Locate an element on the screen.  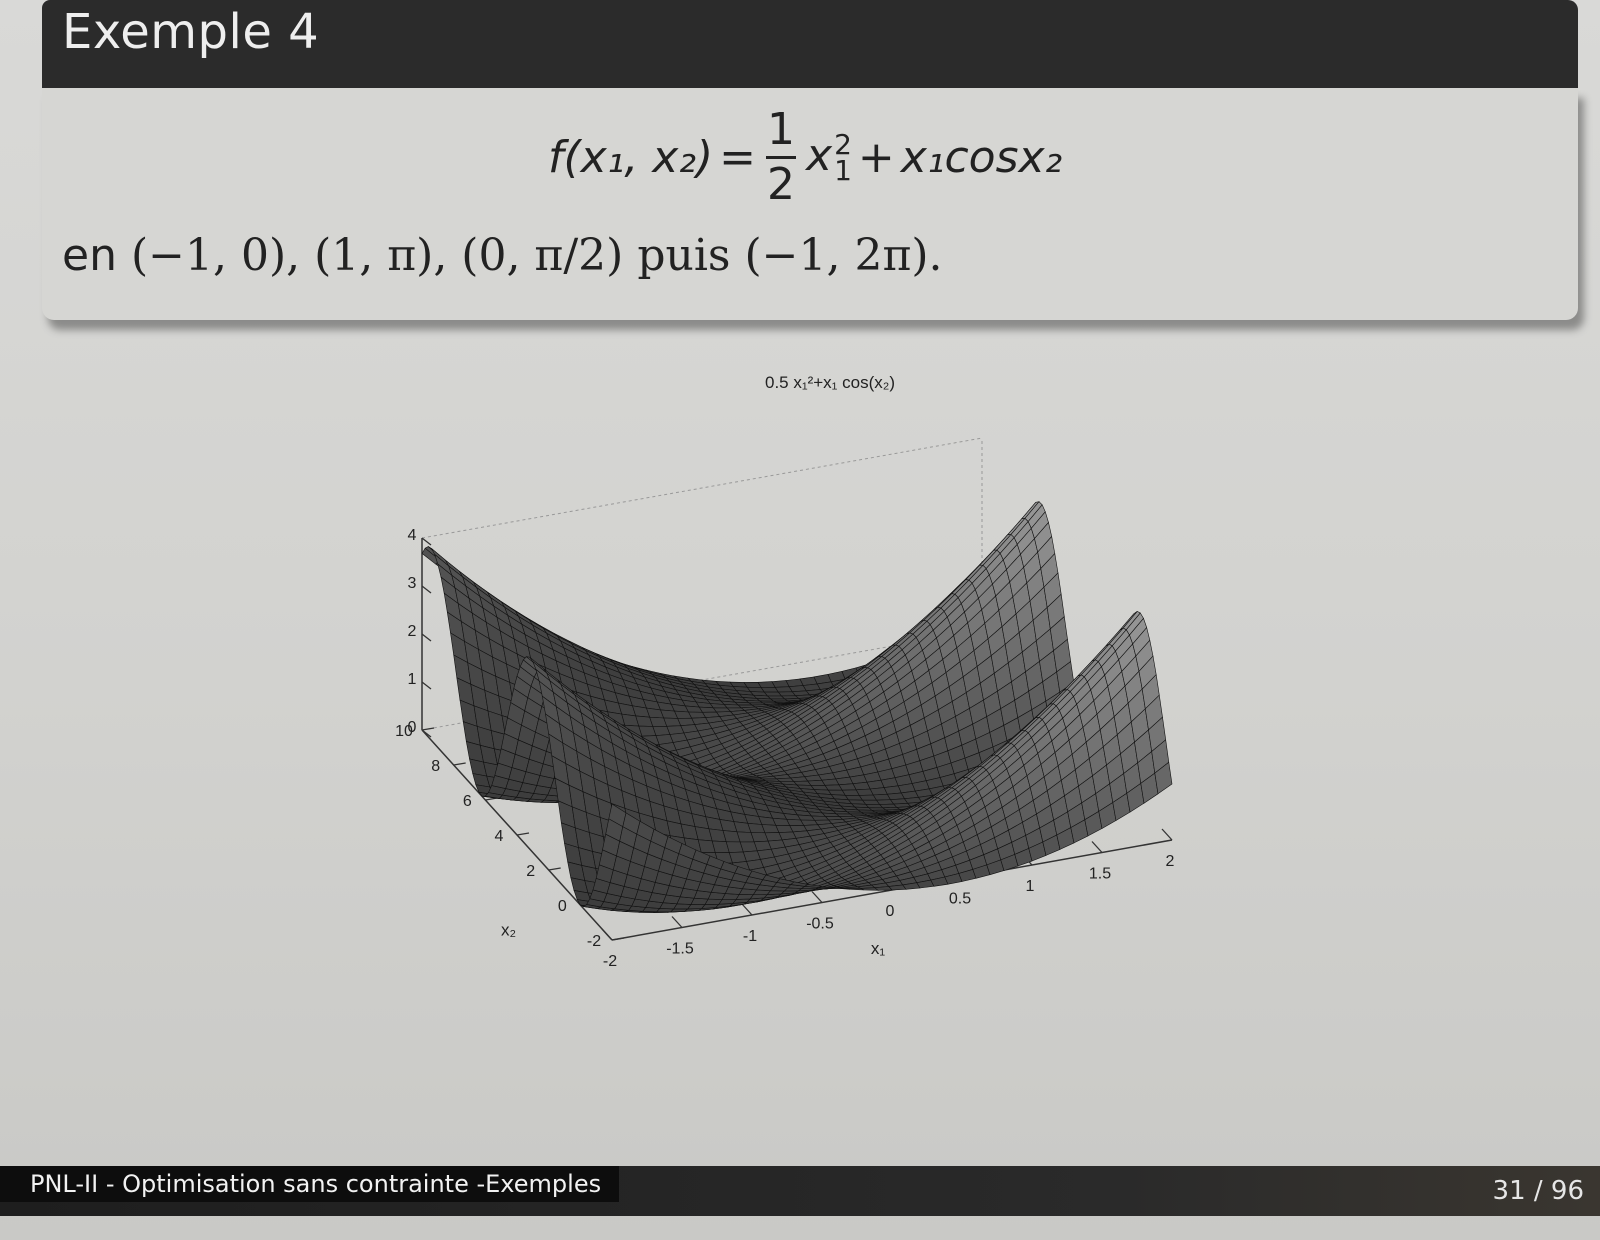
fraction-one-half: 1 2 is located at coordinates (781, 156).